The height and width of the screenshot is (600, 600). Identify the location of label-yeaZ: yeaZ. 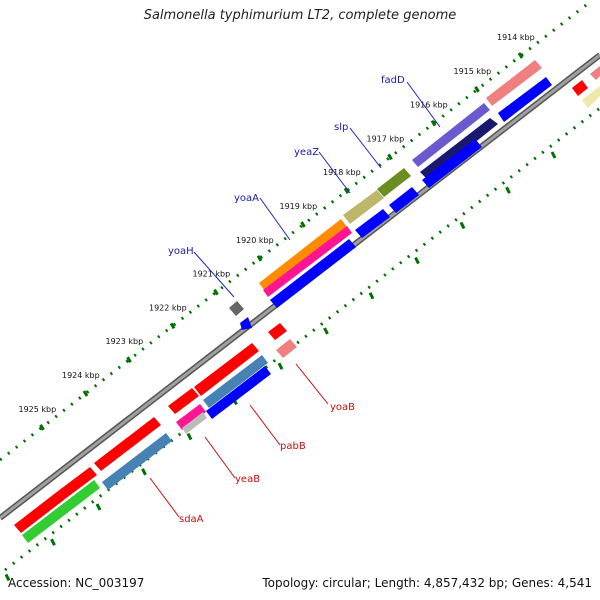
(306, 152).